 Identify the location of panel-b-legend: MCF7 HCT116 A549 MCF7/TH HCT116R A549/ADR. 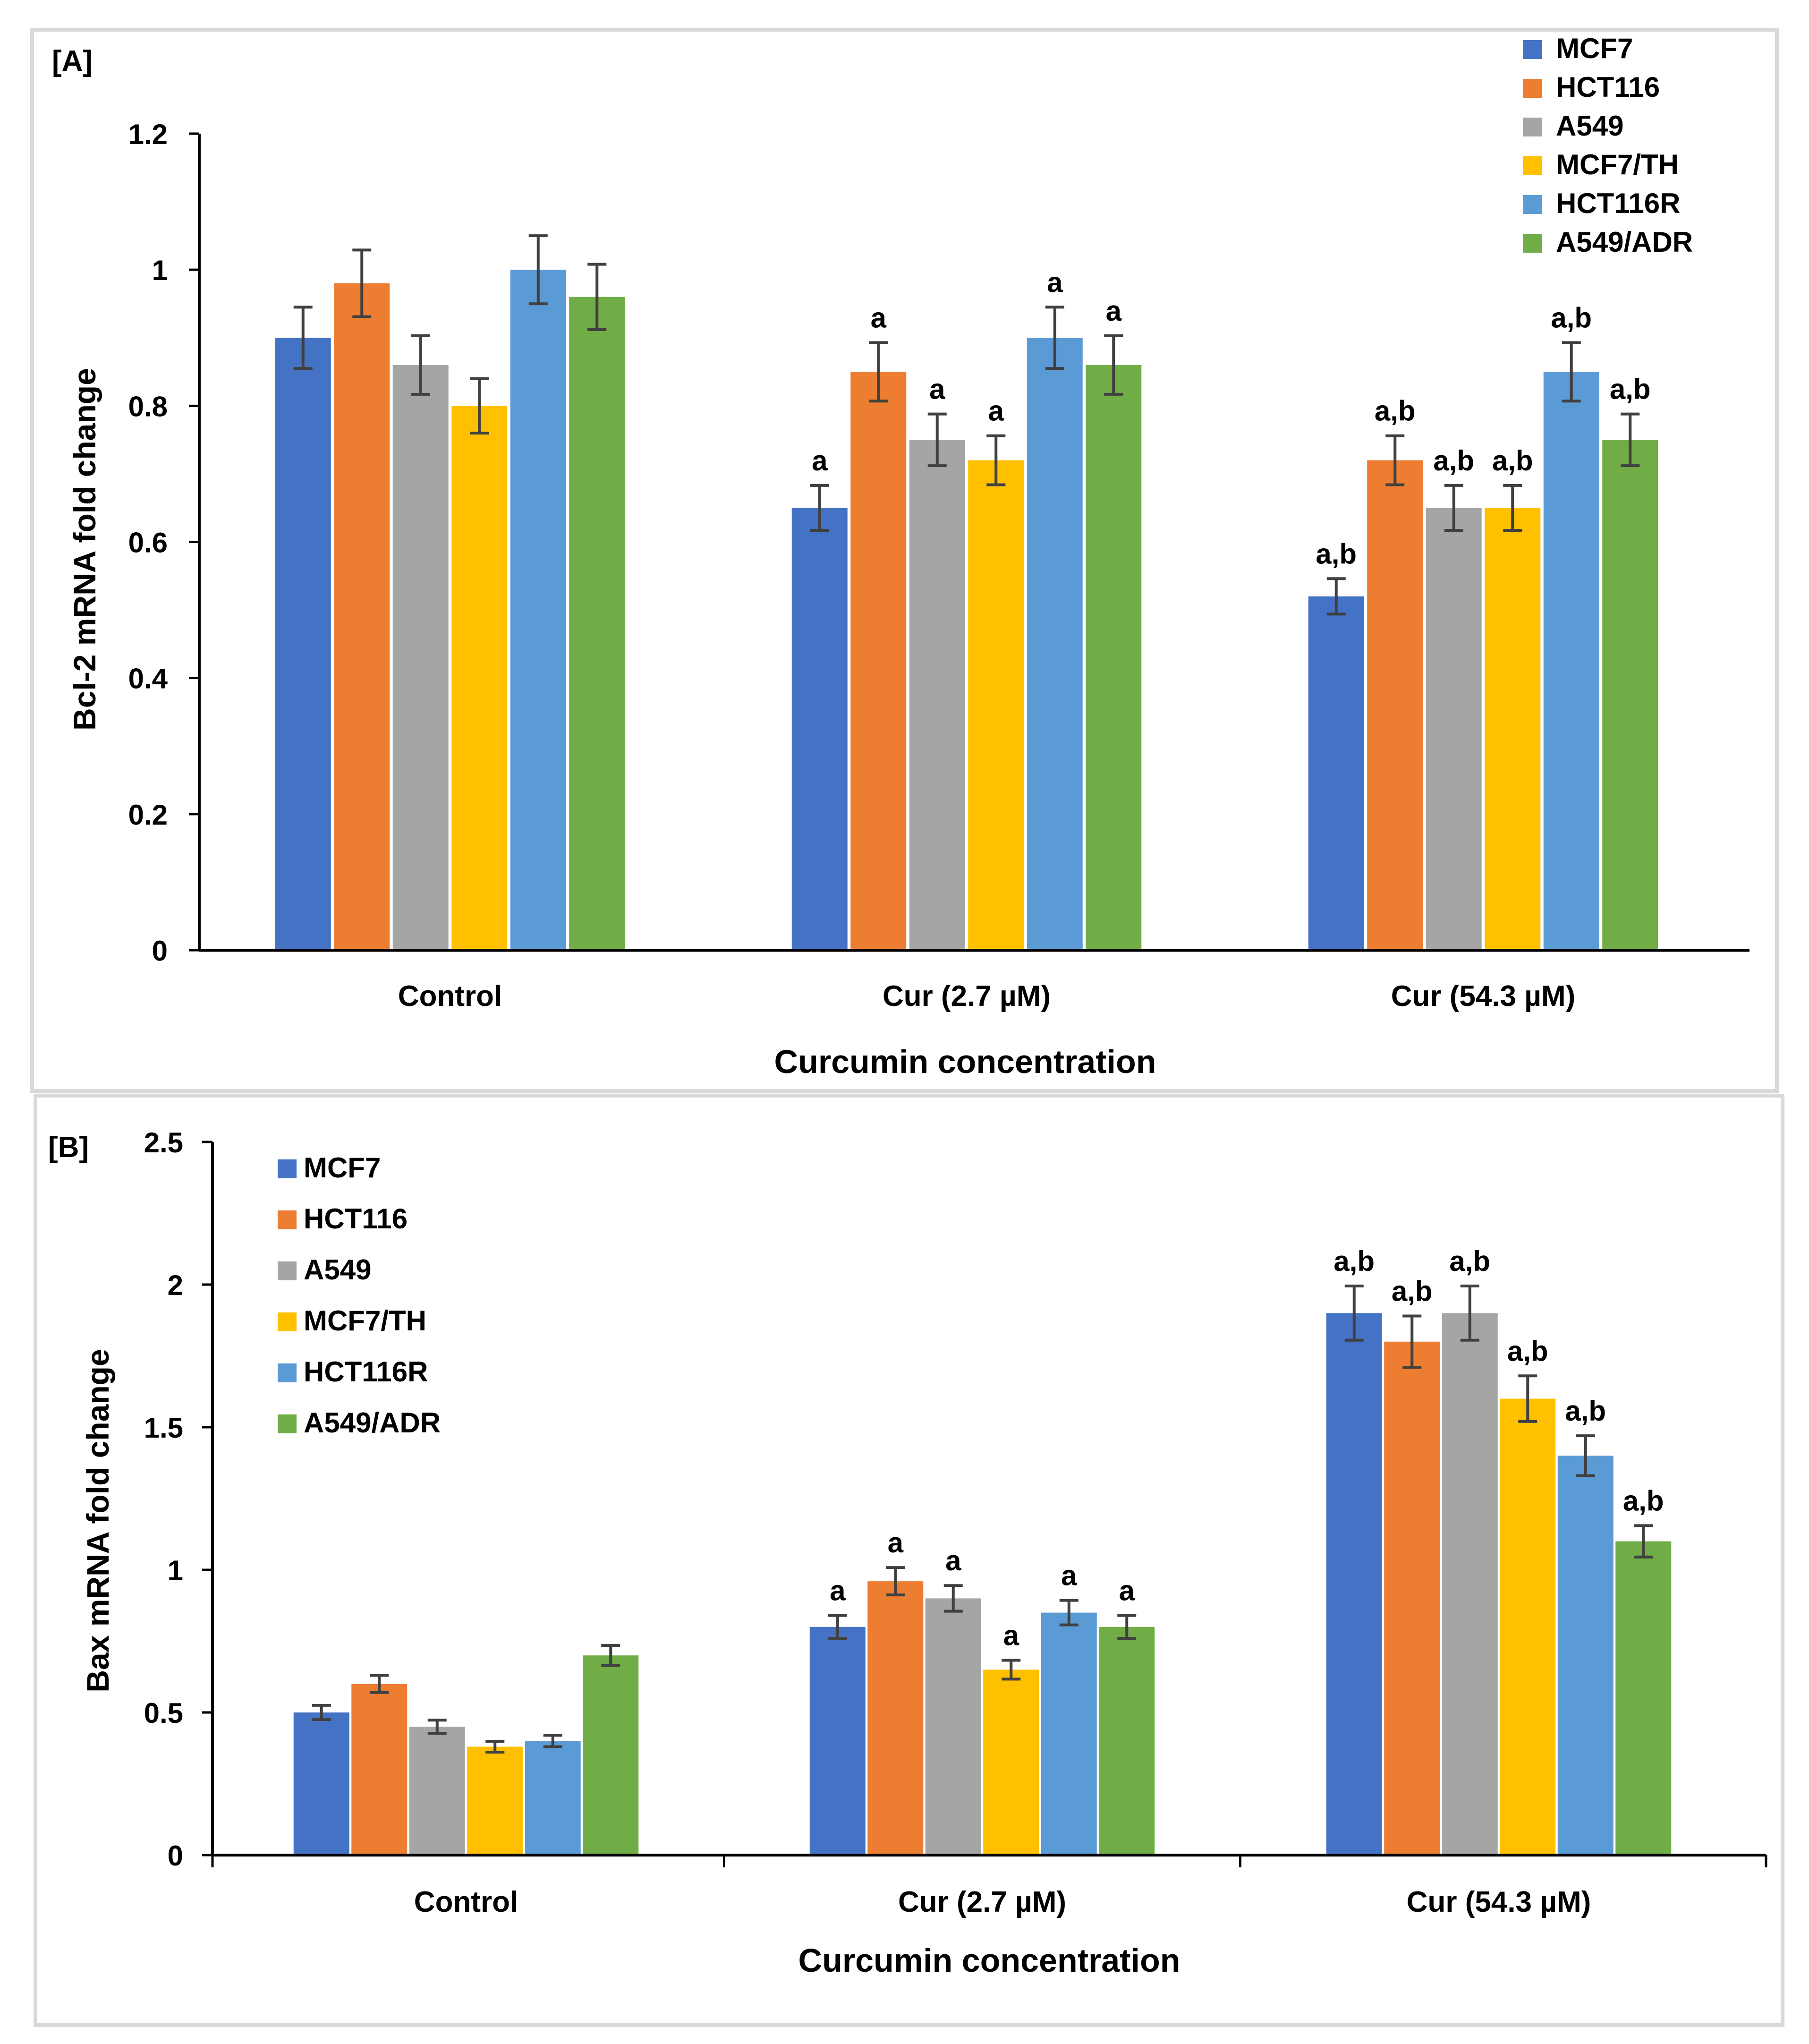
(359, 1295).